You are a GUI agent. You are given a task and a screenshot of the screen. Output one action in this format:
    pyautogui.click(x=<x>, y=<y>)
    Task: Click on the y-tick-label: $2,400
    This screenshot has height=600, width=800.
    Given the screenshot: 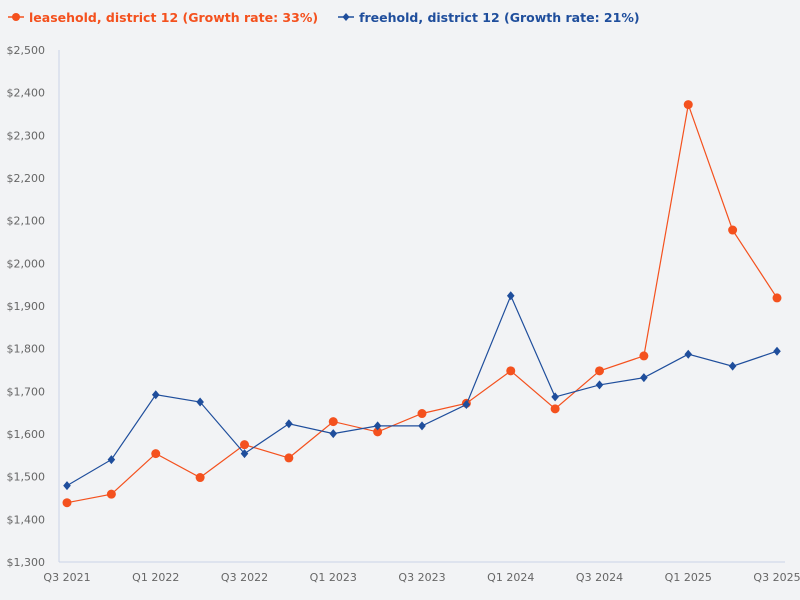 What is the action you would take?
    pyautogui.click(x=26, y=93)
    